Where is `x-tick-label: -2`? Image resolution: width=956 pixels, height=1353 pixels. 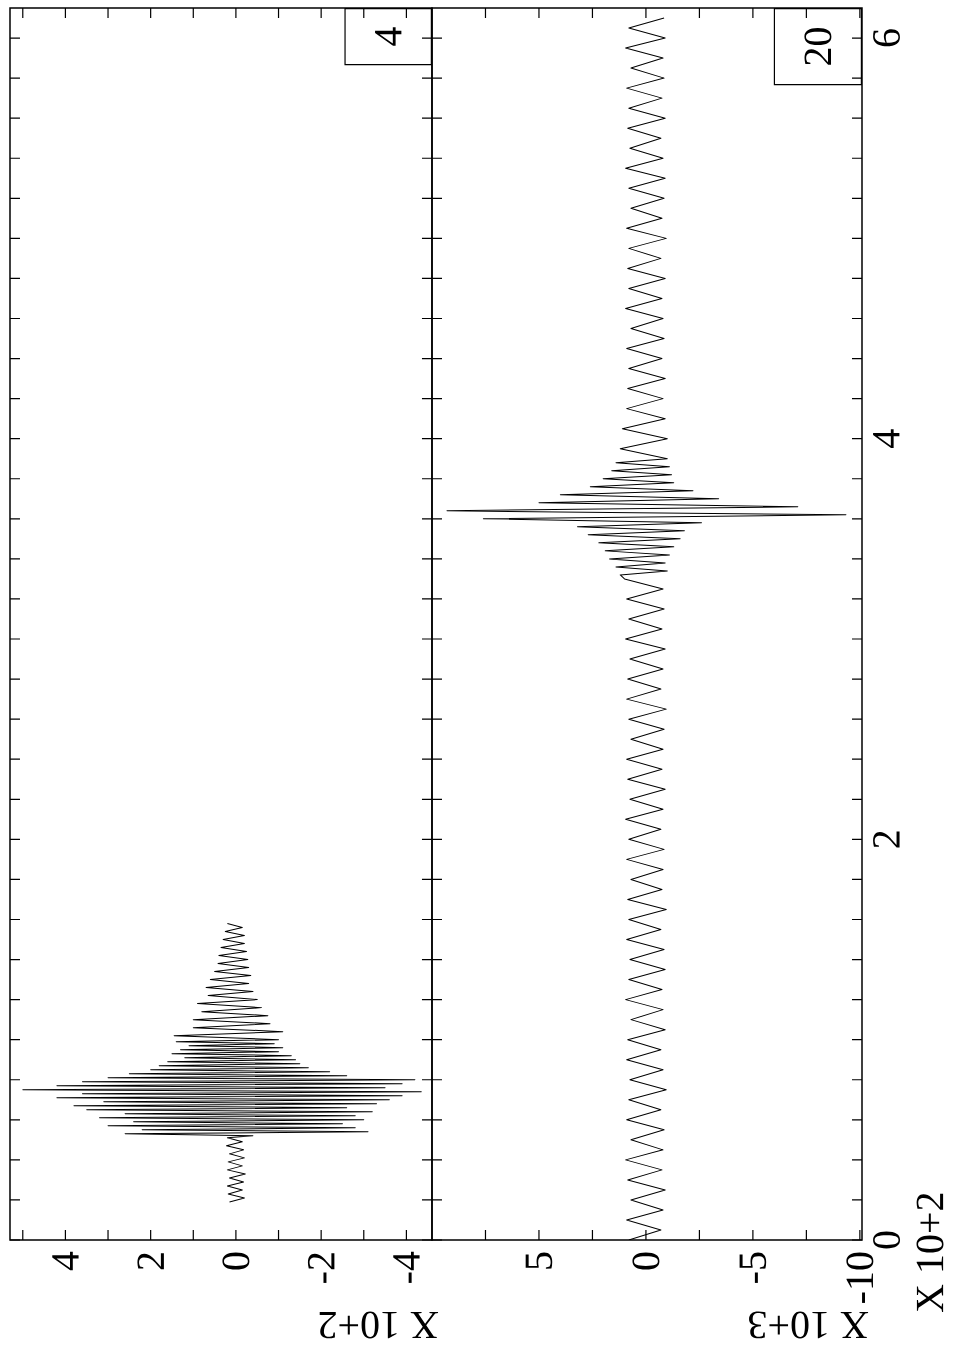 x-tick-label: -2 is located at coordinates (321, 1268).